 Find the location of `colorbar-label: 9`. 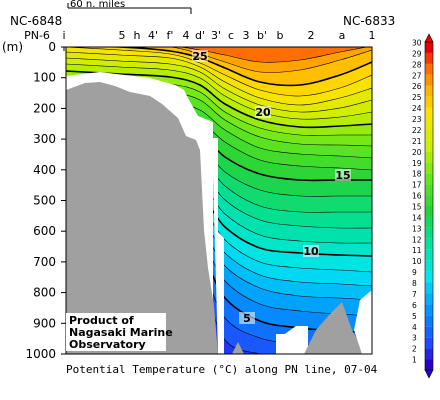

colorbar-label: 9 is located at coordinates (414, 272).